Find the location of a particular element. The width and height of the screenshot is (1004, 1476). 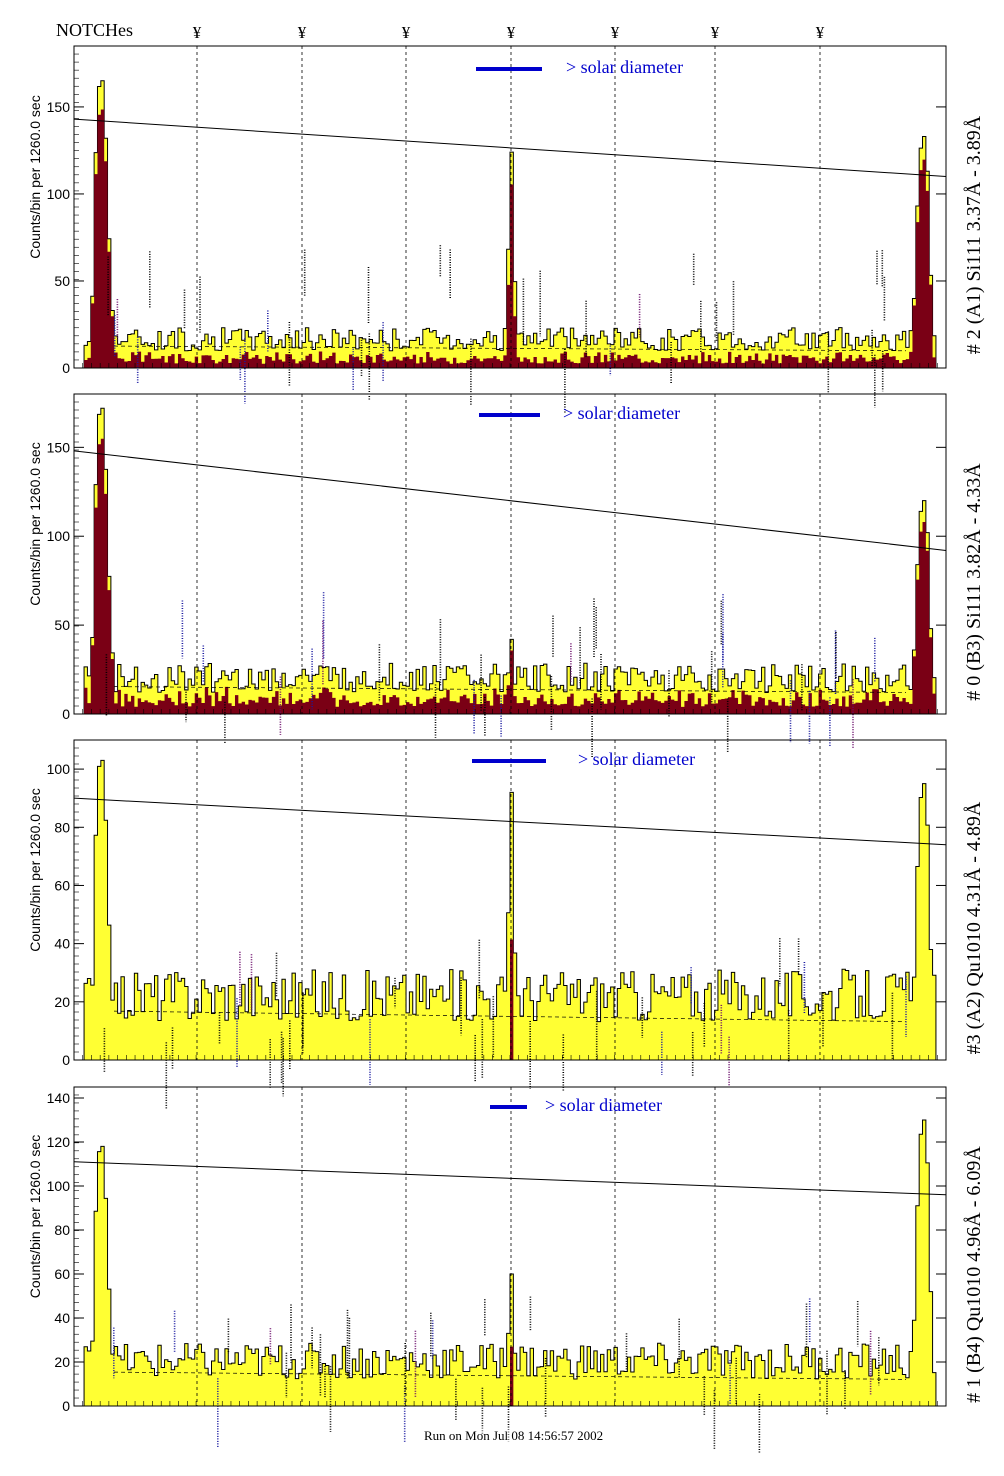

notch-marker-1: ¥ is located at coordinates (197, 32).